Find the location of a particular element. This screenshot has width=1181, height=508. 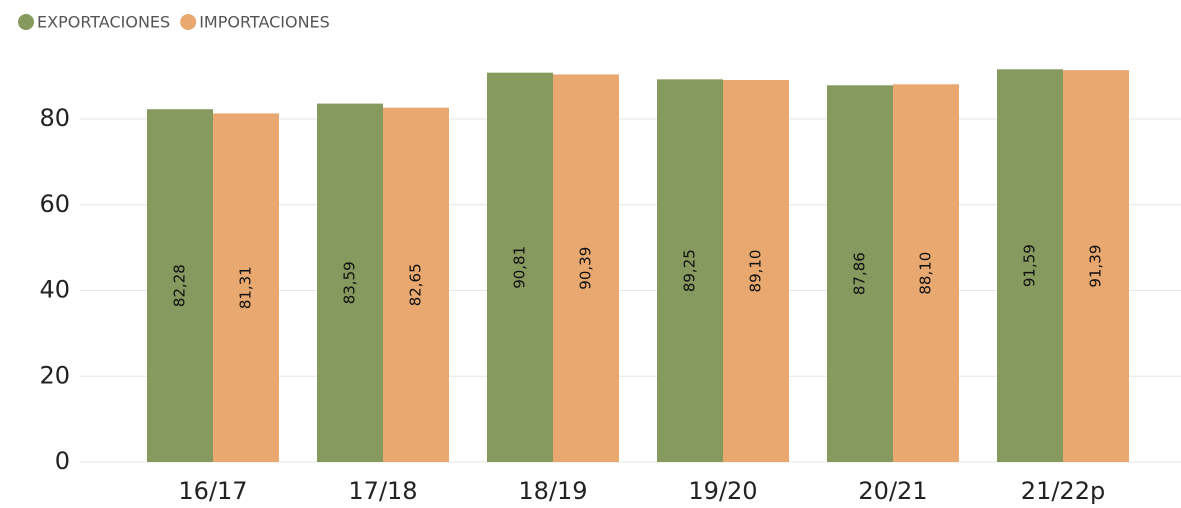

data-label: 88,10 is located at coordinates (926, 273).